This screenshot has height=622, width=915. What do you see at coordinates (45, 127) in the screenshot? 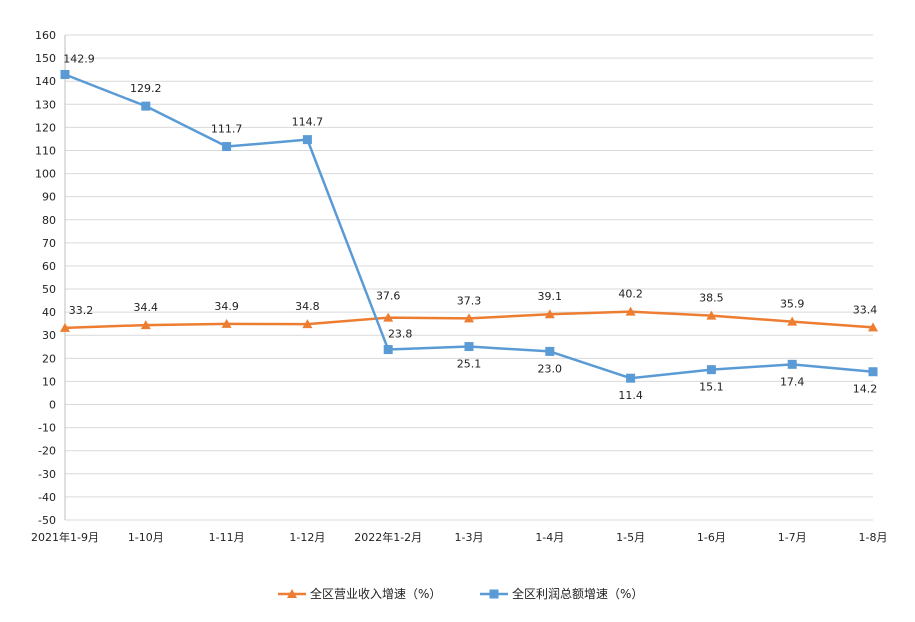
I see `y-tick-label: 120` at bounding box center [45, 127].